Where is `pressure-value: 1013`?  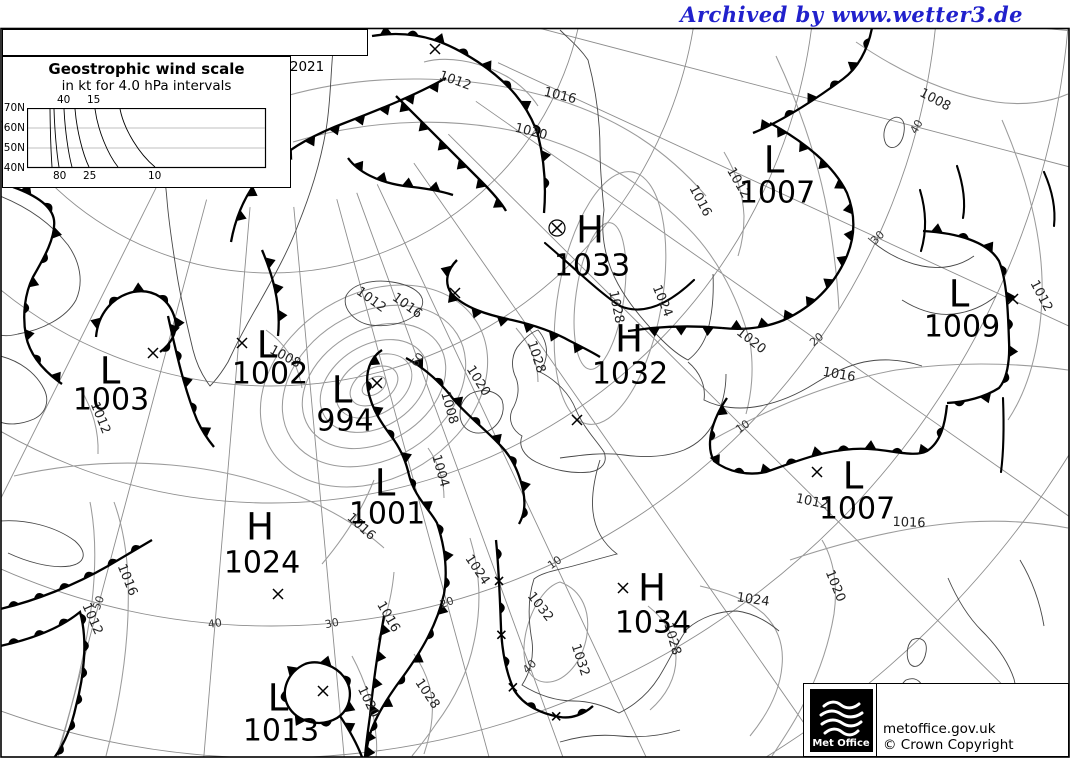
pressure-value: 1013 is located at coordinates (281, 731).